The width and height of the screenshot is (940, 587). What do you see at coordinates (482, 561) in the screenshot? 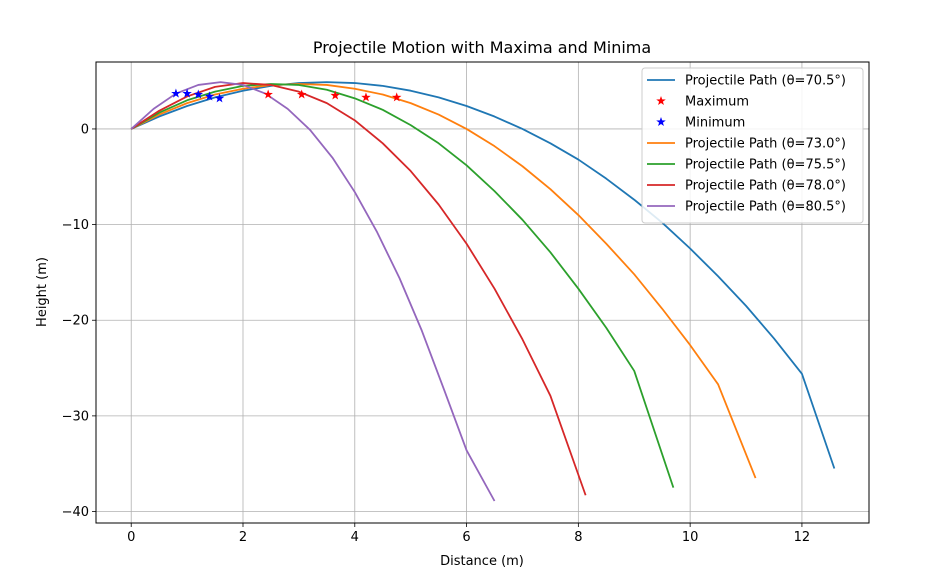
I see `x-axis-title: Distance (m)` at bounding box center [482, 561].